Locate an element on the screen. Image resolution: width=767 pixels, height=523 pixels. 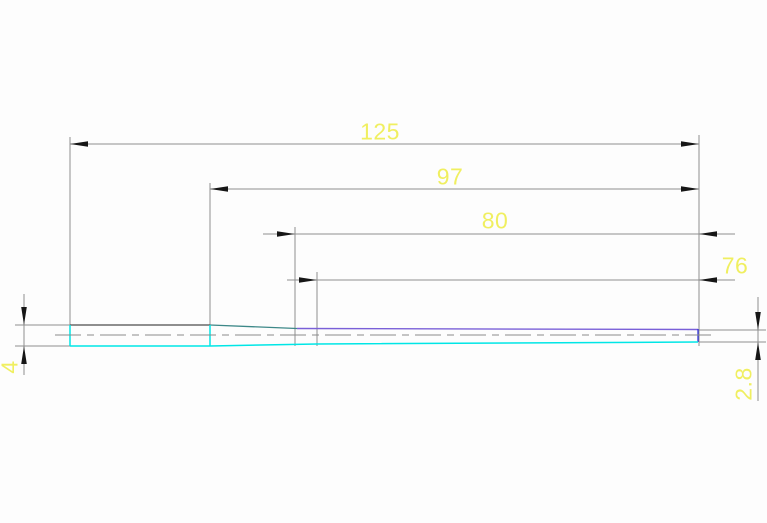
part-top-right-edge is located at coordinates (497, 329).